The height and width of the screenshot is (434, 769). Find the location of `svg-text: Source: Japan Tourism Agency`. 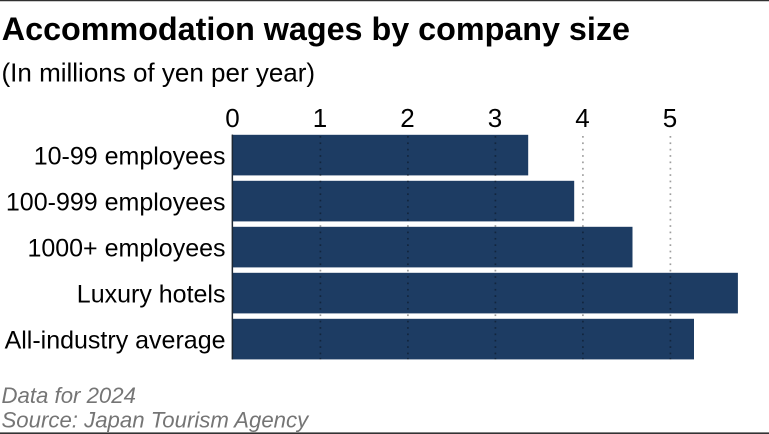

svg-text: Source: Japan Tourism Agency is located at coordinates (156, 420).